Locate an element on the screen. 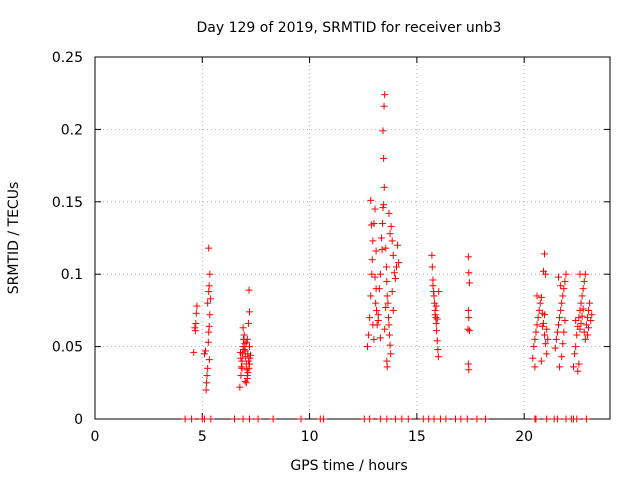  x-tick-label: 15 is located at coordinates (417, 437).